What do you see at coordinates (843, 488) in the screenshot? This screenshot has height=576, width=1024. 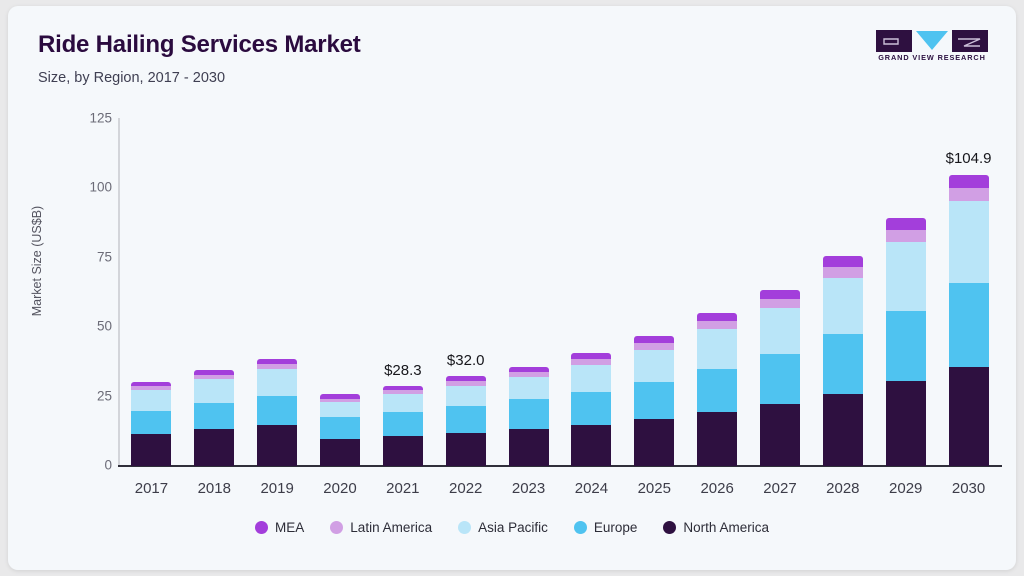 I see `x-axis-tick-label: 2028` at bounding box center [843, 488].